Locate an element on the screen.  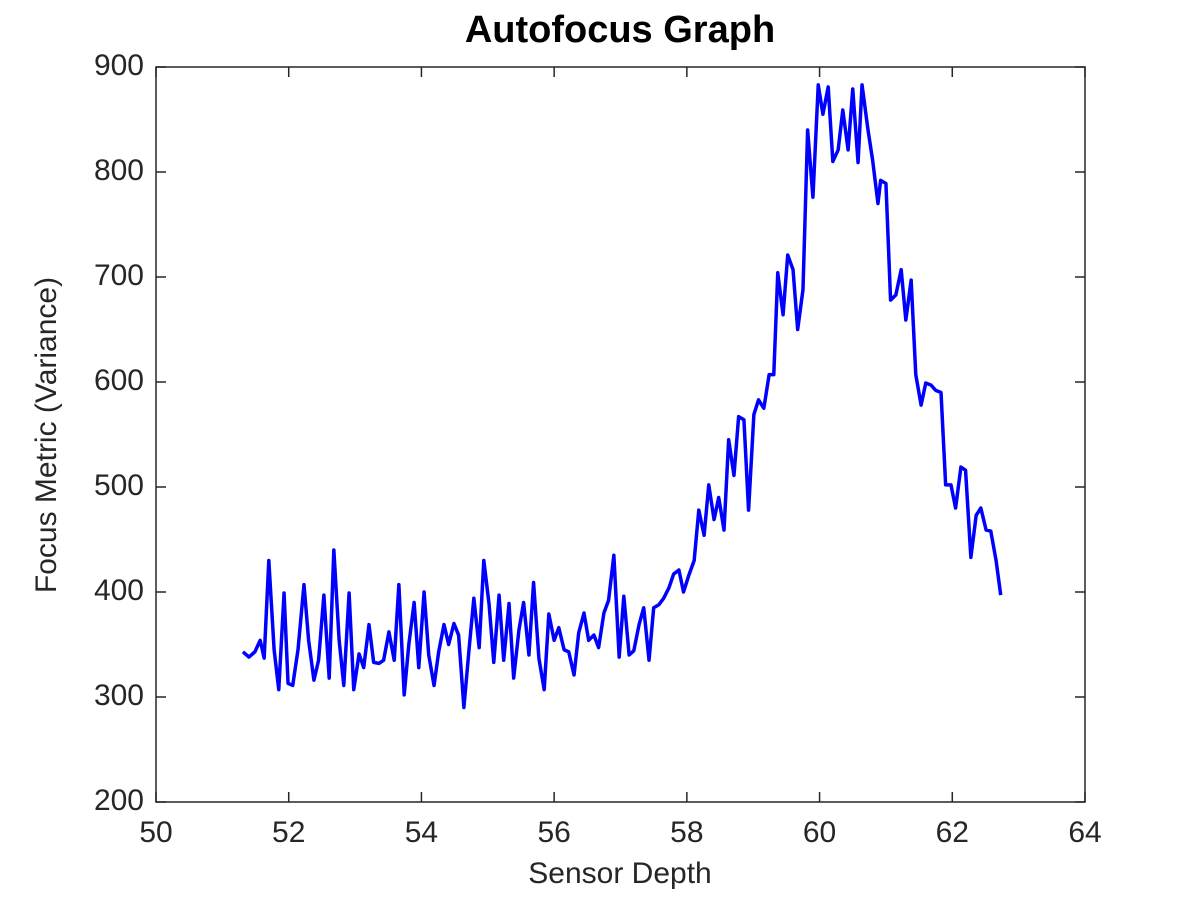
y-tick-label: 600 is located at coordinates (119, 380).